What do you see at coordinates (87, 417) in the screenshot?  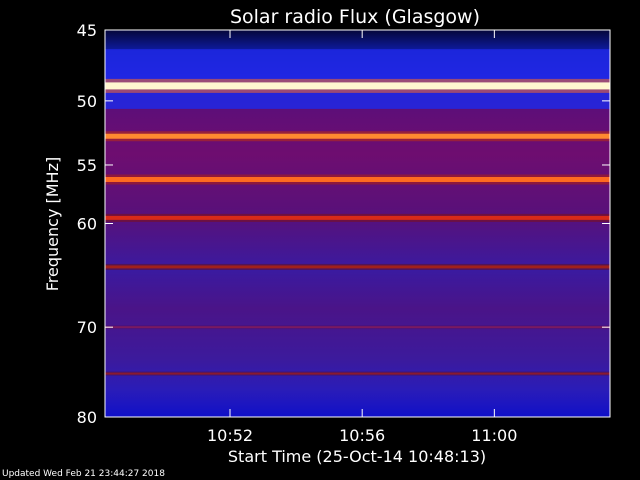 I see `y-tick-label: 80` at bounding box center [87, 417].